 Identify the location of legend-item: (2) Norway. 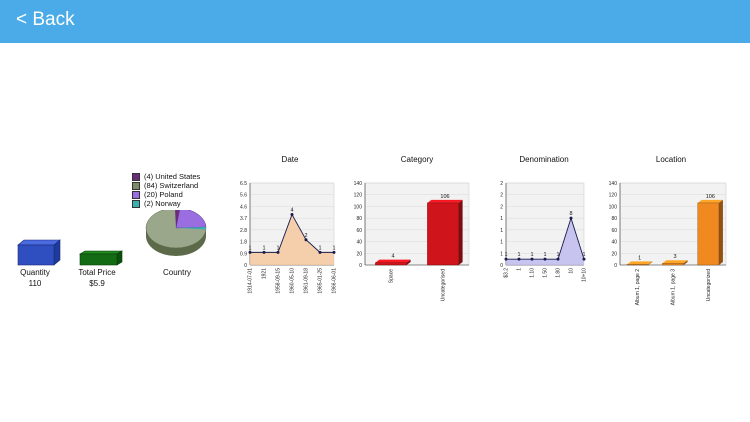
(166, 203).